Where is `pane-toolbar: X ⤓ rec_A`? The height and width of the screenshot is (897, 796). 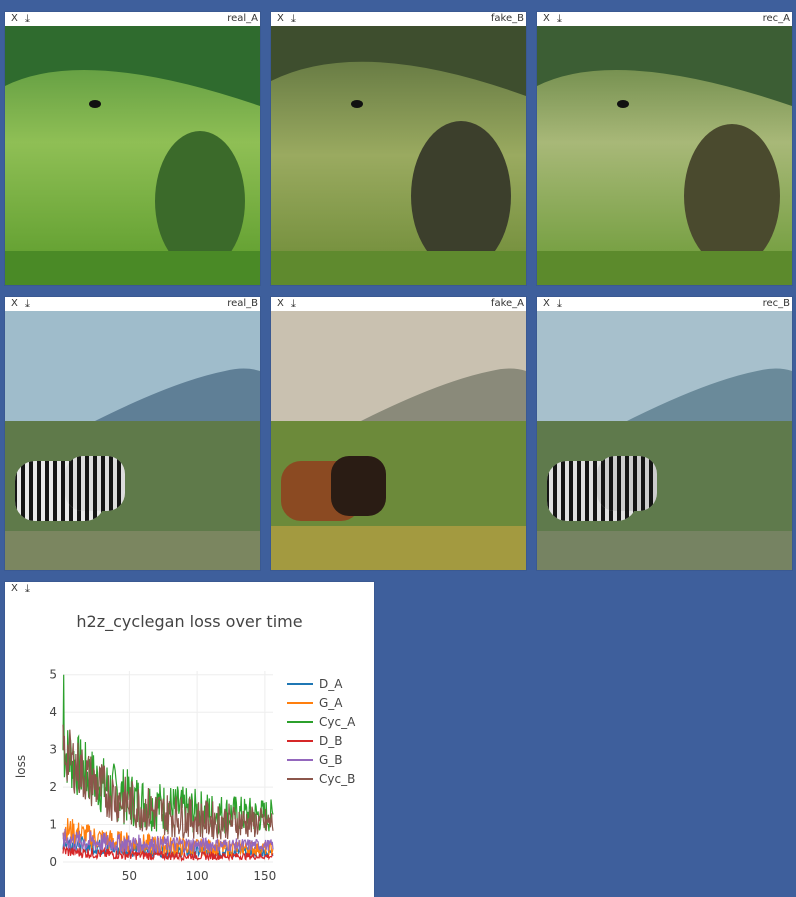 pane-toolbar: X ⤓ rec_A is located at coordinates (664, 19).